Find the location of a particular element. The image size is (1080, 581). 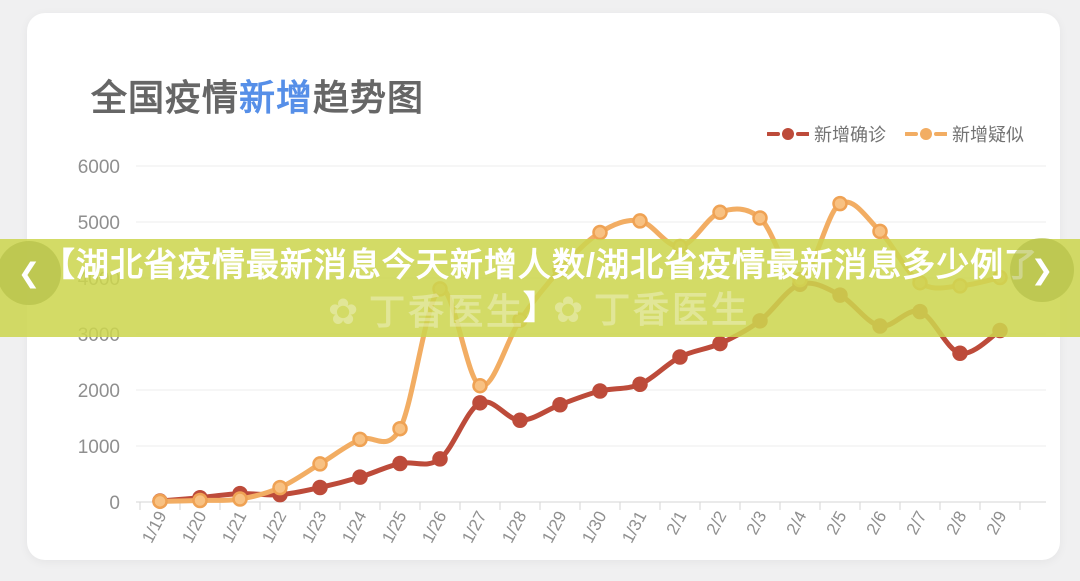

chart-title: 全国疫情新增趋势图 is located at coordinates (257, 95).